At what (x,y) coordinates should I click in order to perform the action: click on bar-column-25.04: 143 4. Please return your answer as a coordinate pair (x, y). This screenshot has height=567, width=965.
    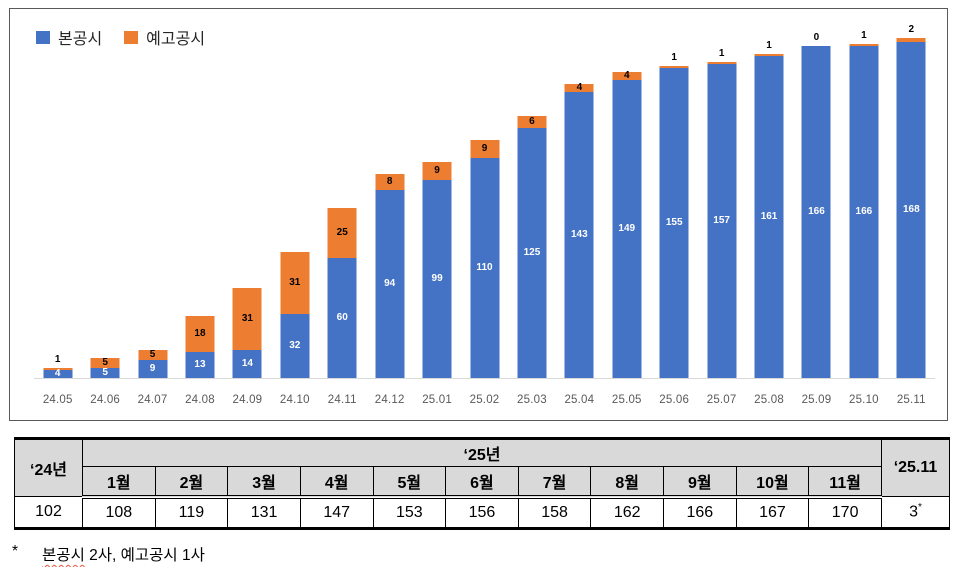
    Looking at the image, I should click on (579, 208).